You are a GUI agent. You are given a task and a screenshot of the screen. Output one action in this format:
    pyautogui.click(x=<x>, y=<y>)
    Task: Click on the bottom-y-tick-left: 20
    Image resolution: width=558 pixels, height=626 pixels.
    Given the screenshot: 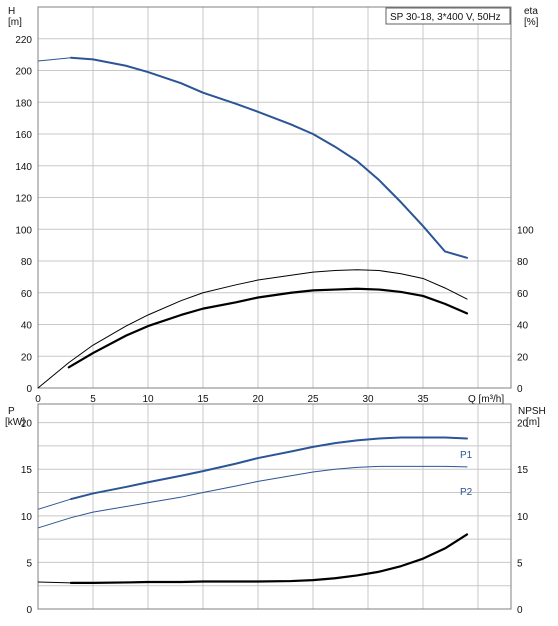 What is the action you would take?
    pyautogui.click(x=27, y=424)
    